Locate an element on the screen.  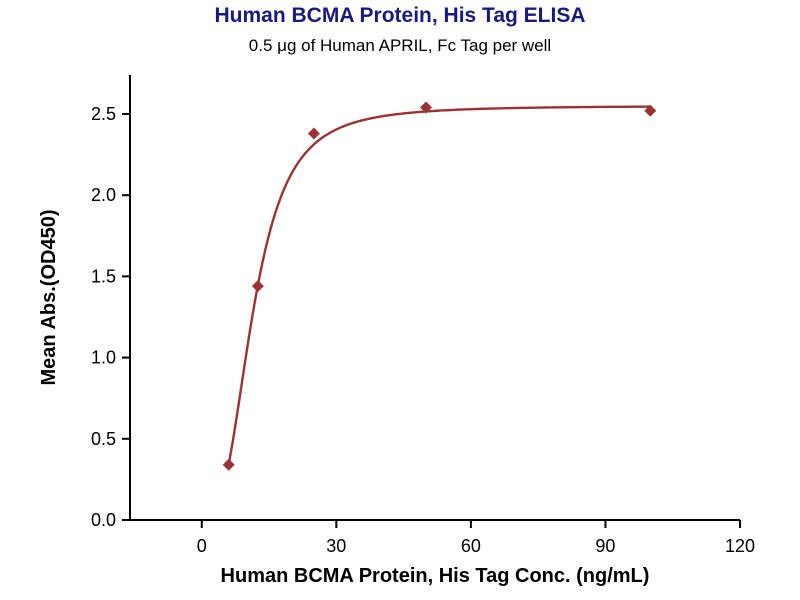
y-tick-label: 2.0 is located at coordinates (103, 195).